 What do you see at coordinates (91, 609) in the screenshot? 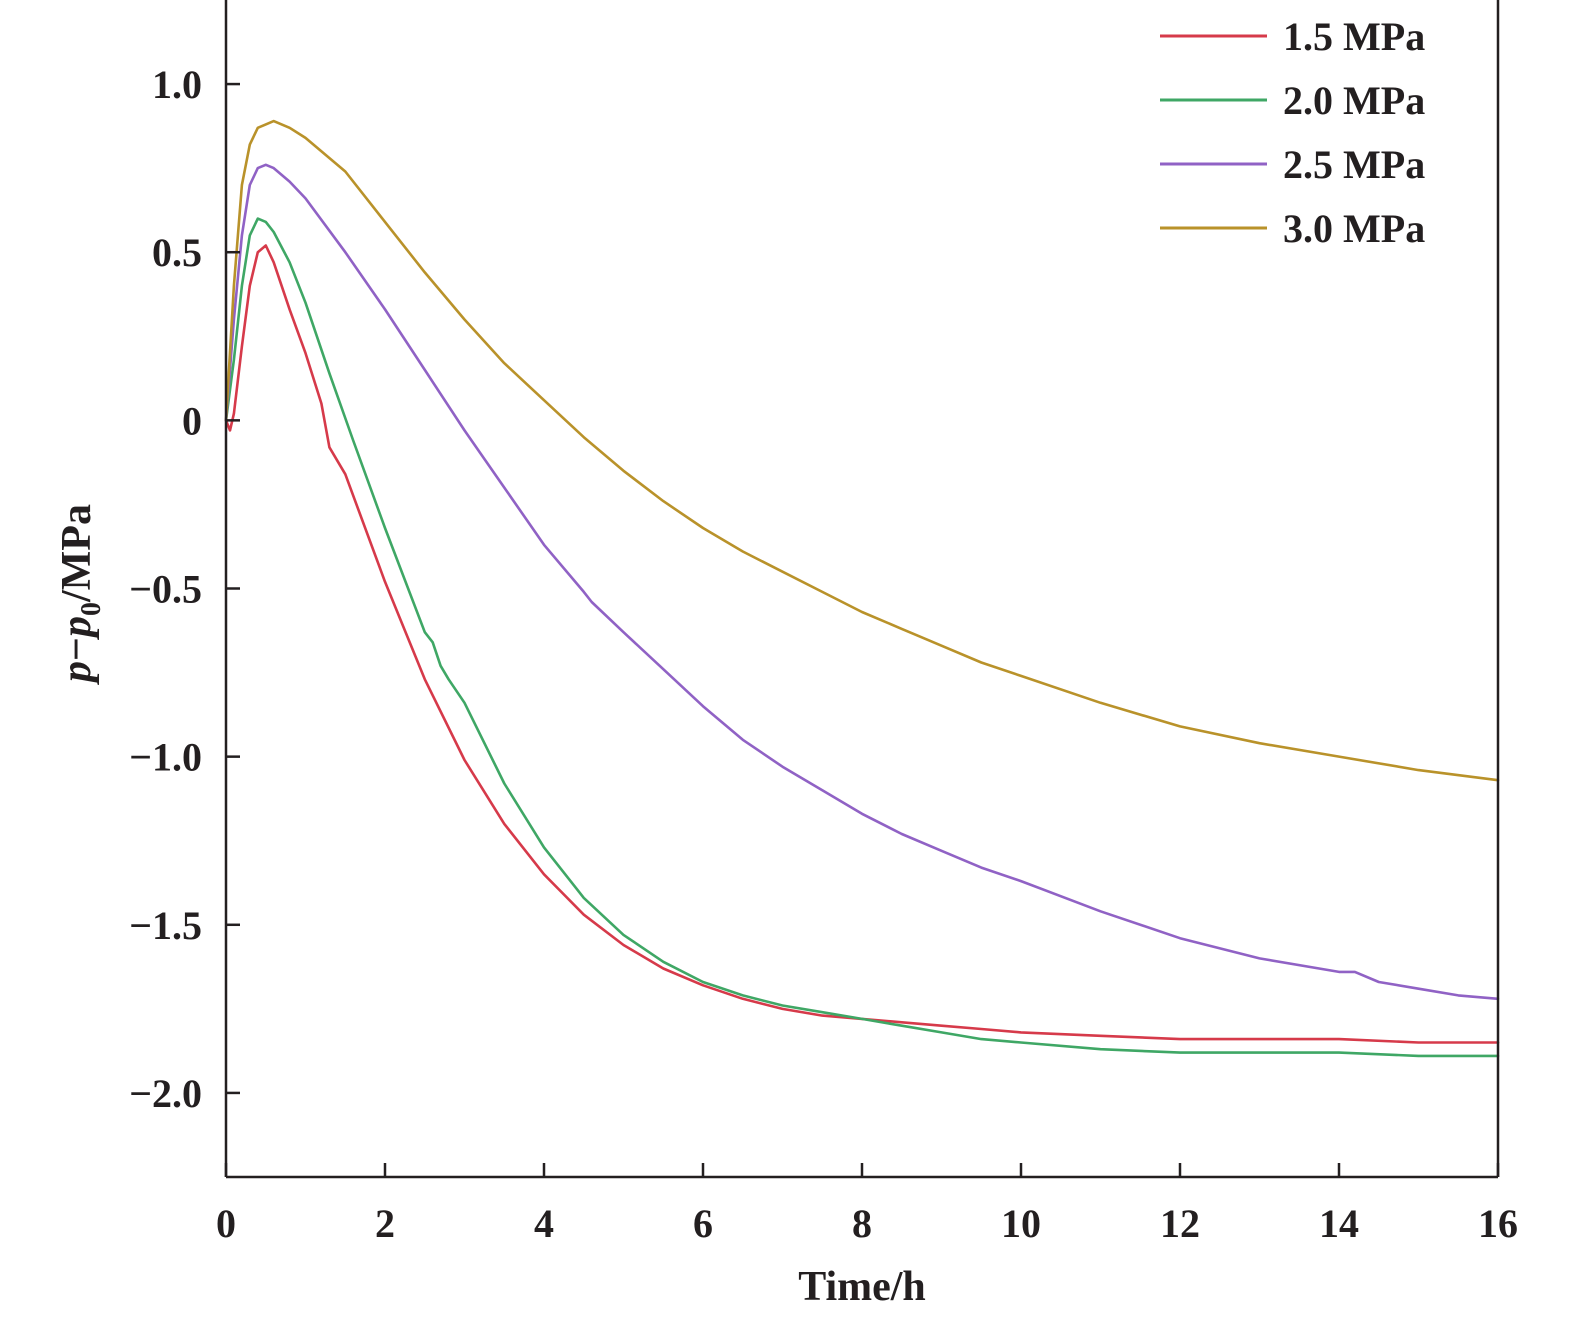
I see `y-axis-label-sub: 0` at bounding box center [91, 609].